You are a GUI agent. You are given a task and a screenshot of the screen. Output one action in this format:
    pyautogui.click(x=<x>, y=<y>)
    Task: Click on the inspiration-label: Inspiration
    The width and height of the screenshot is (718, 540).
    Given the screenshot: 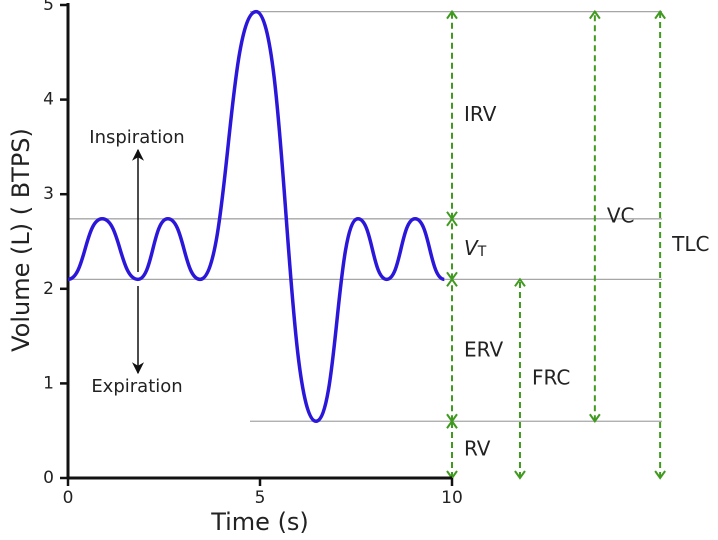 What is the action you would take?
    pyautogui.click(x=136, y=137)
    